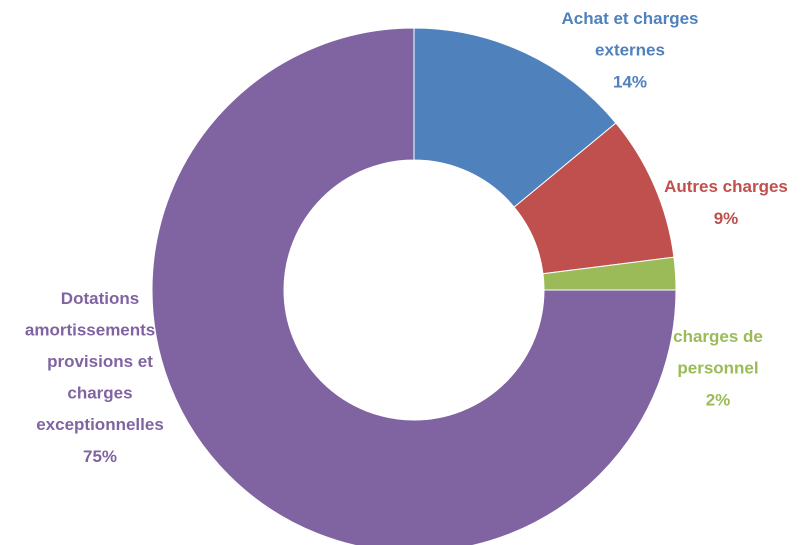 Image resolution: width=809 pixels, height=545 pixels. Describe the element at coordinates (630, 34) in the screenshot. I see `slice-label: Achat et charges externes` at that location.